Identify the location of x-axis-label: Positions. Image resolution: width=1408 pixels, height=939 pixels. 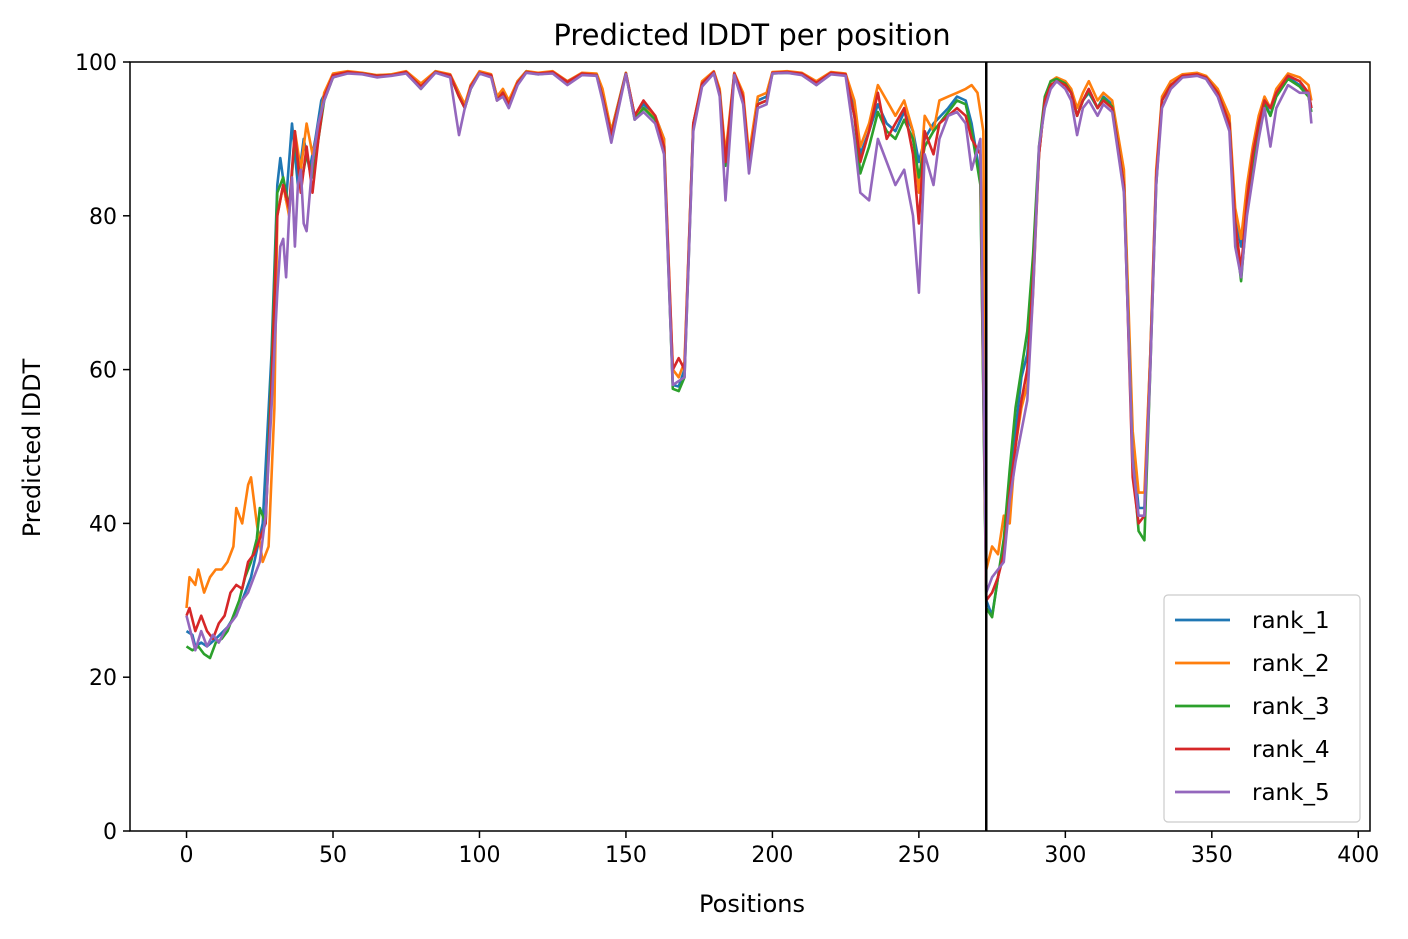
(752, 904).